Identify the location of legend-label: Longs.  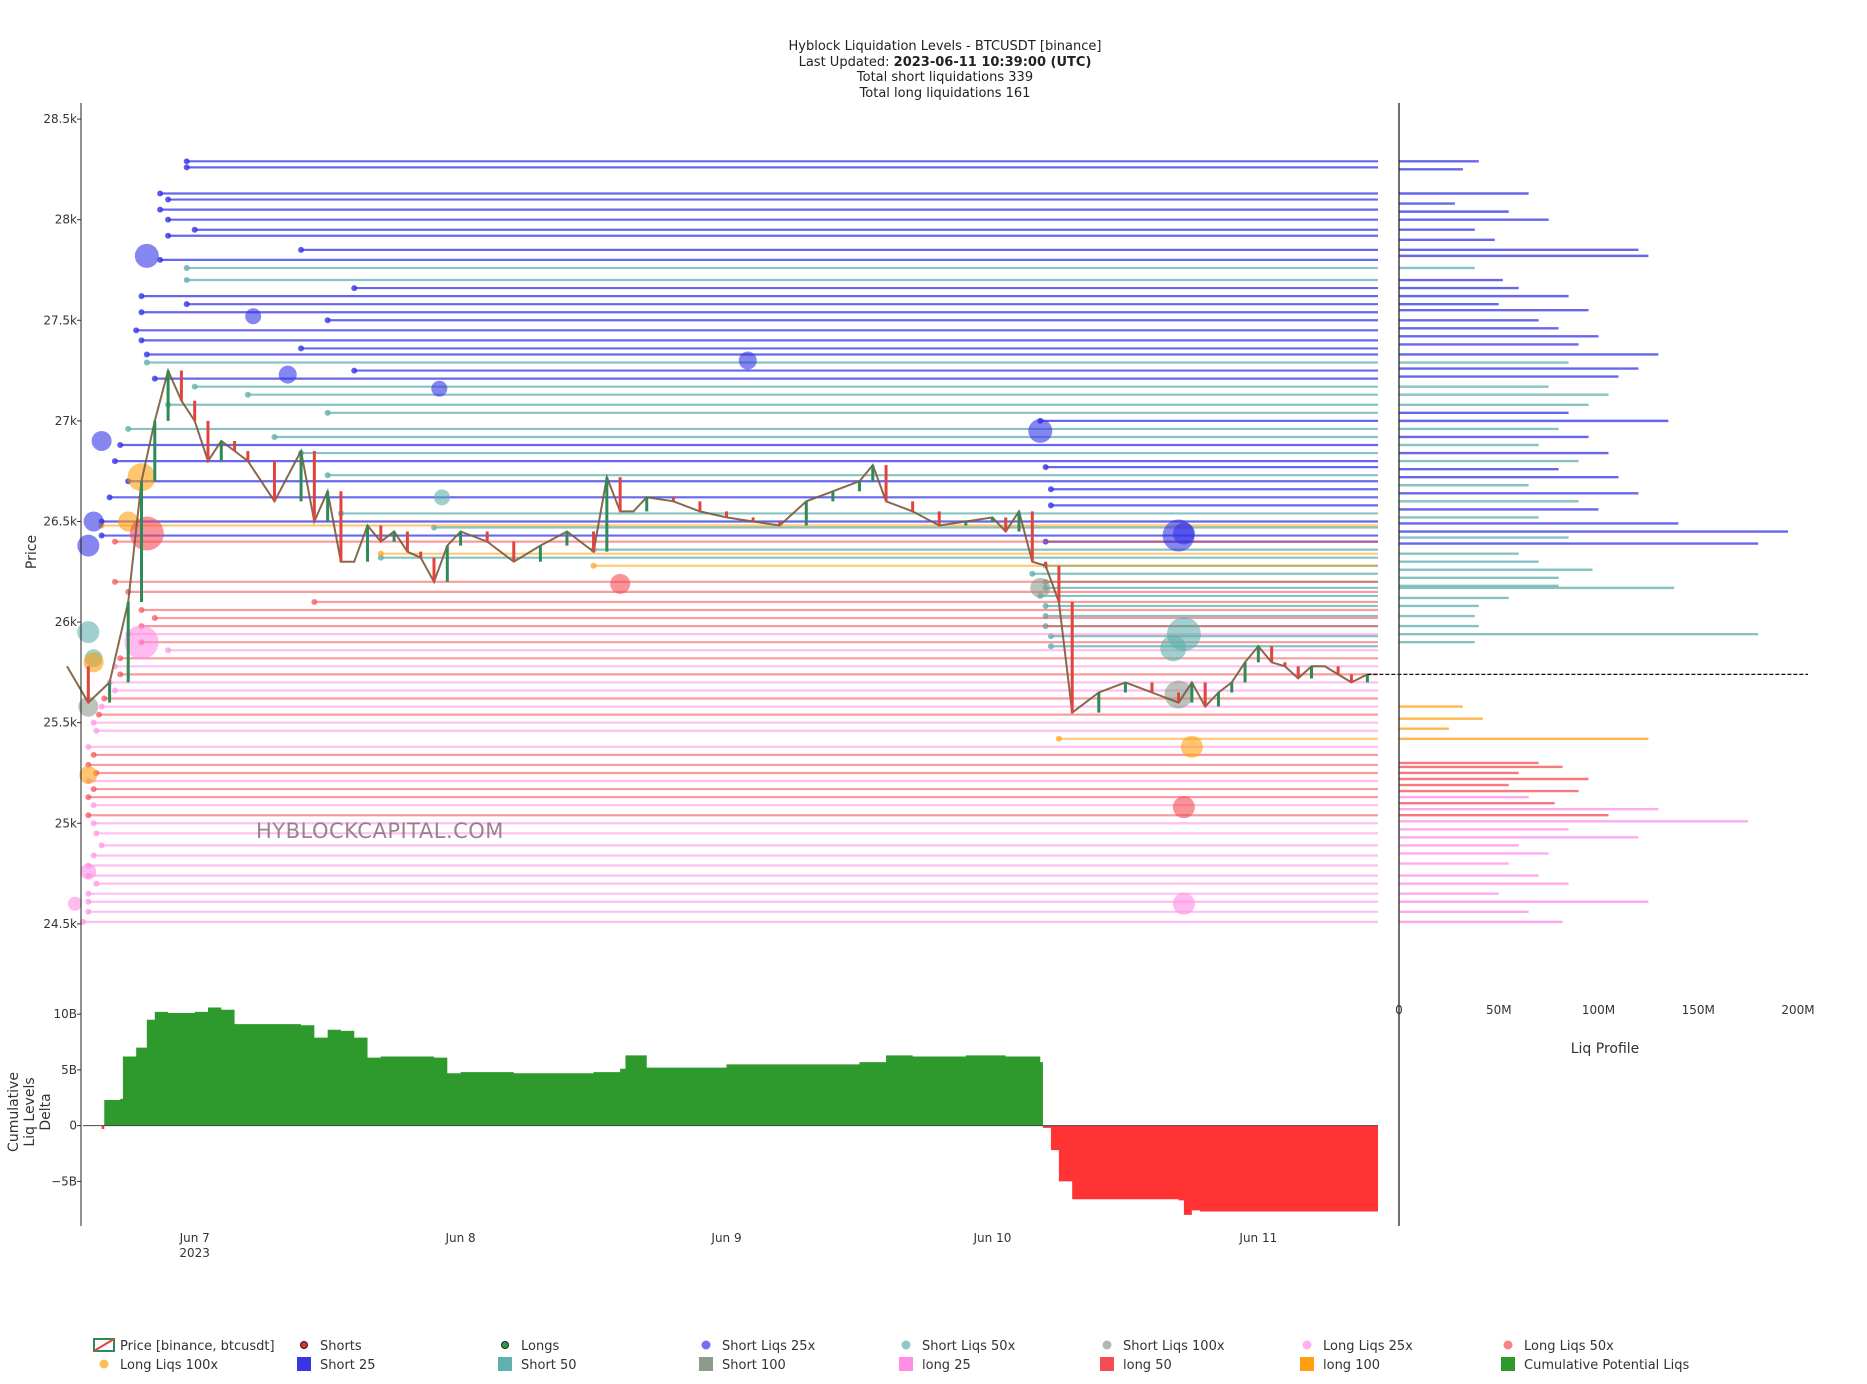
(540, 1346).